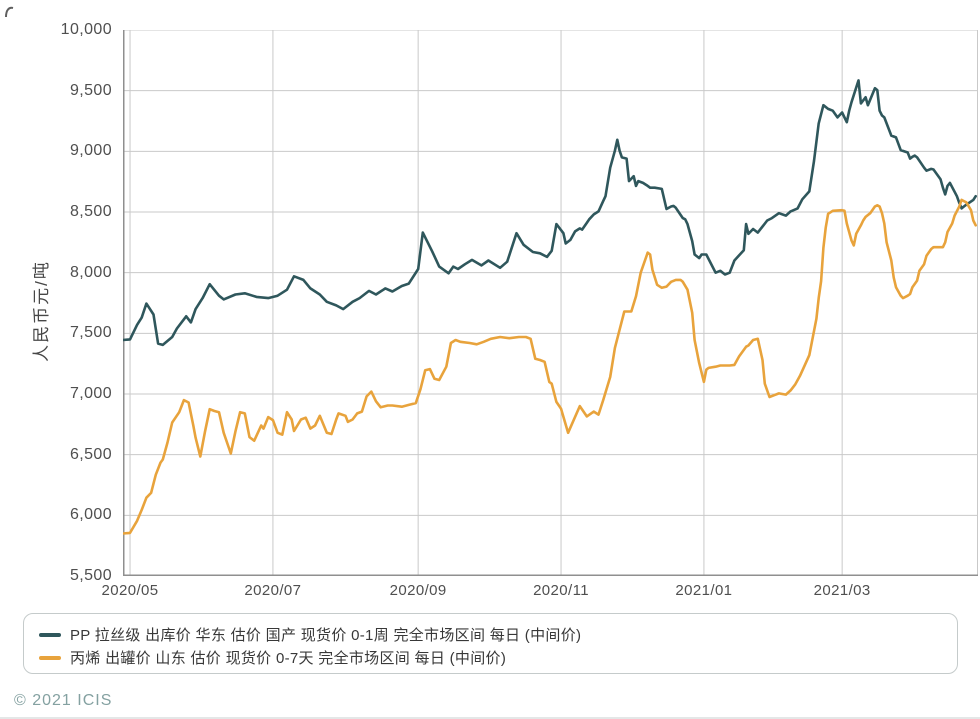 The width and height of the screenshot is (980, 719). Describe the element at coordinates (63, 700) in the screenshot. I see `copyright-text: © 2021 ICIS` at that location.